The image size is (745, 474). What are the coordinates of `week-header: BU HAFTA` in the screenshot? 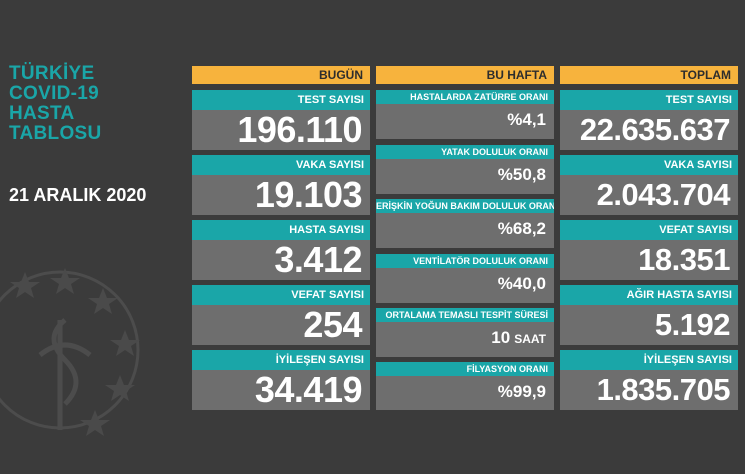 It's located at (465, 75).